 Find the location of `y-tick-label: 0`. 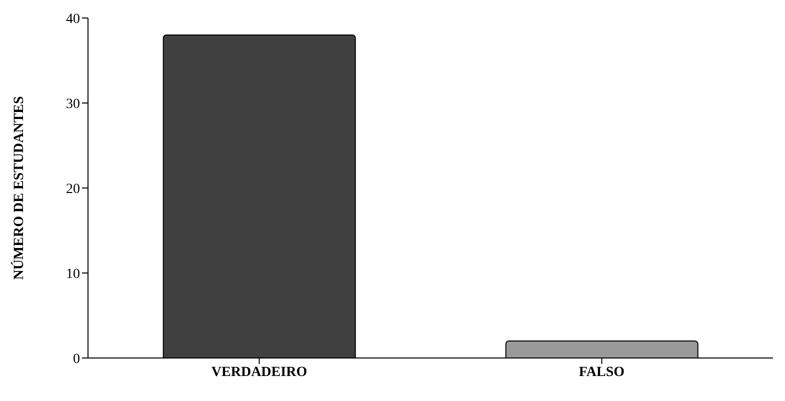

y-tick-label: 0 is located at coordinates (76, 359).